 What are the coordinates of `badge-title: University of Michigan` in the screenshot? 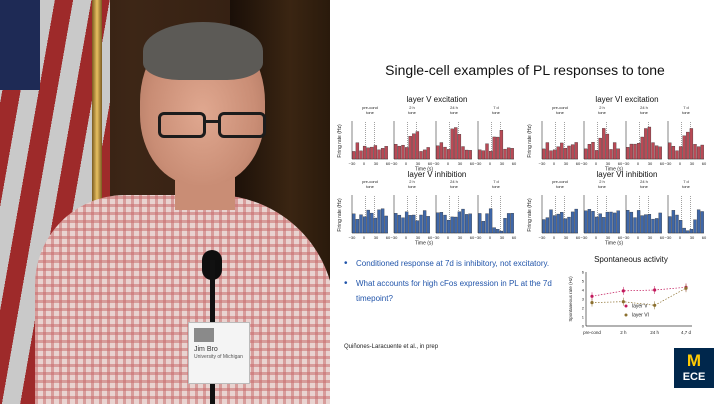 It's located at (218, 357).